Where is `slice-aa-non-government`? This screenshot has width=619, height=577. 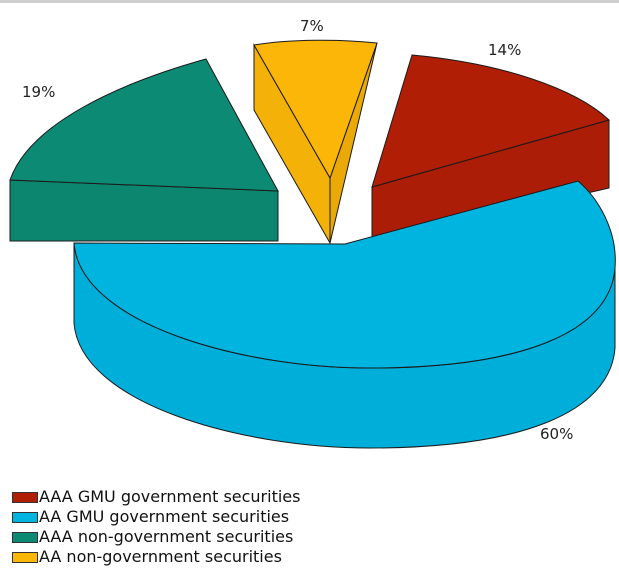
slice-aa-non-government is located at coordinates (315, 142).